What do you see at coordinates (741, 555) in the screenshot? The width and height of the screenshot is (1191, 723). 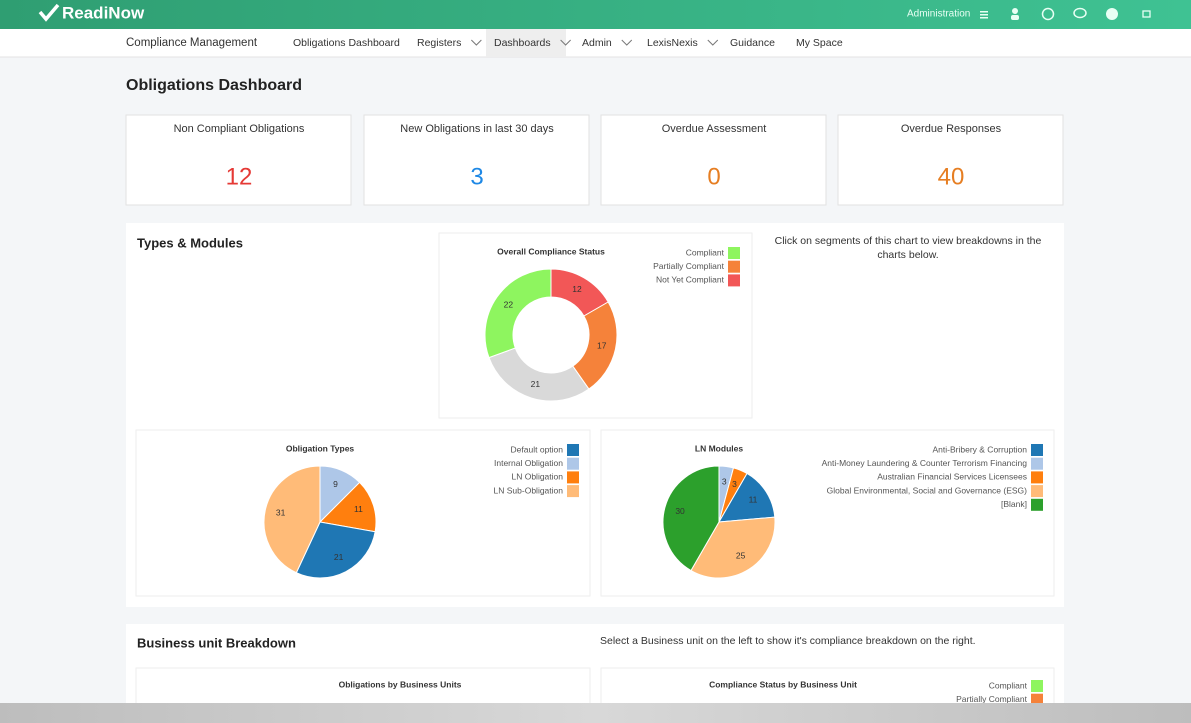 I see `slice-label: 25` at bounding box center [741, 555].